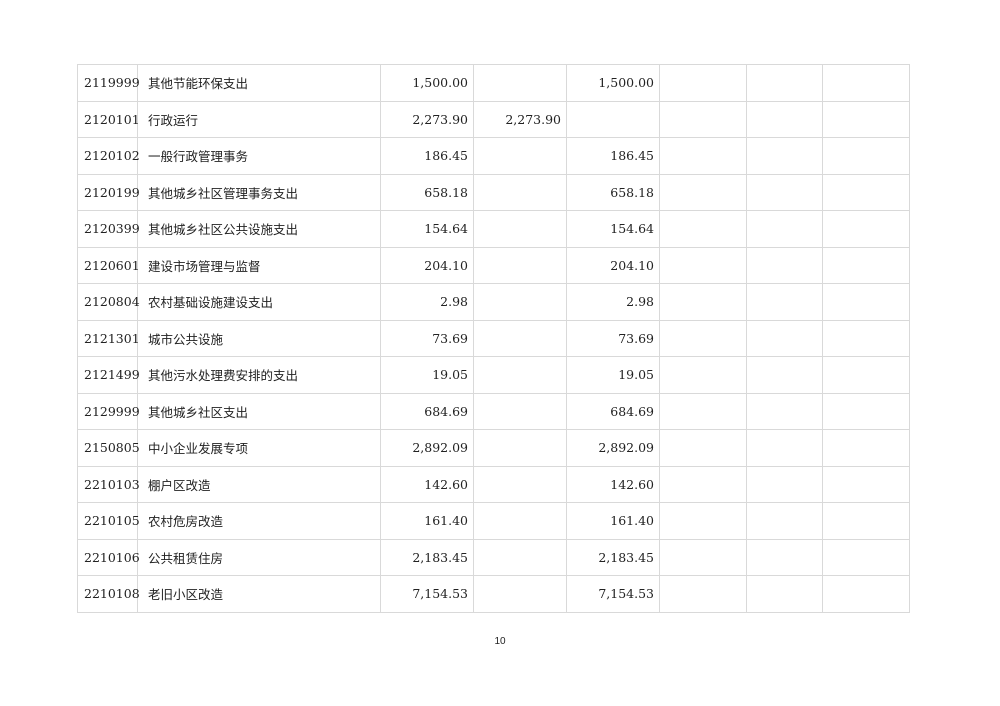 This screenshot has width=1000, height=706. I want to click on account-code: 2120101, so click(108, 119).